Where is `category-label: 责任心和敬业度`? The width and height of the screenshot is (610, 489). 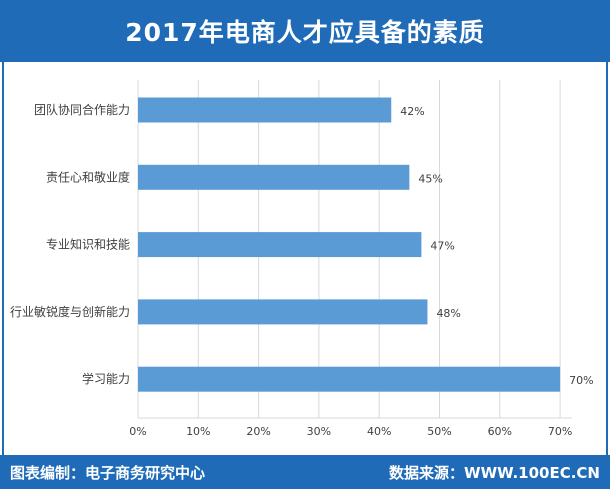
category-label: 责任心和敬业度 is located at coordinates (88, 176).